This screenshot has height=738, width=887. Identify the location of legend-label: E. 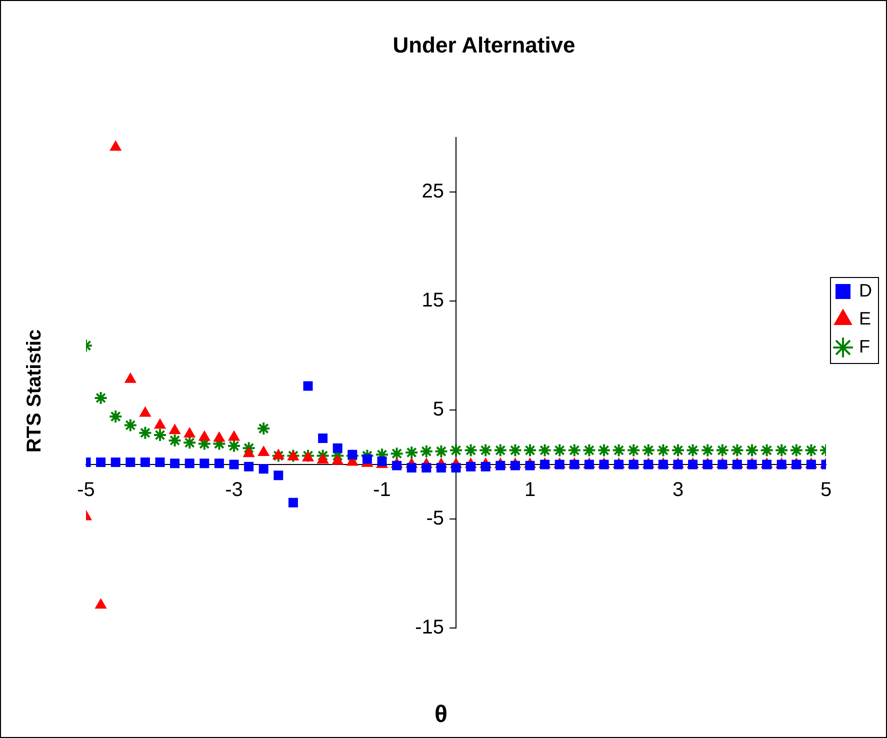
(865, 318).